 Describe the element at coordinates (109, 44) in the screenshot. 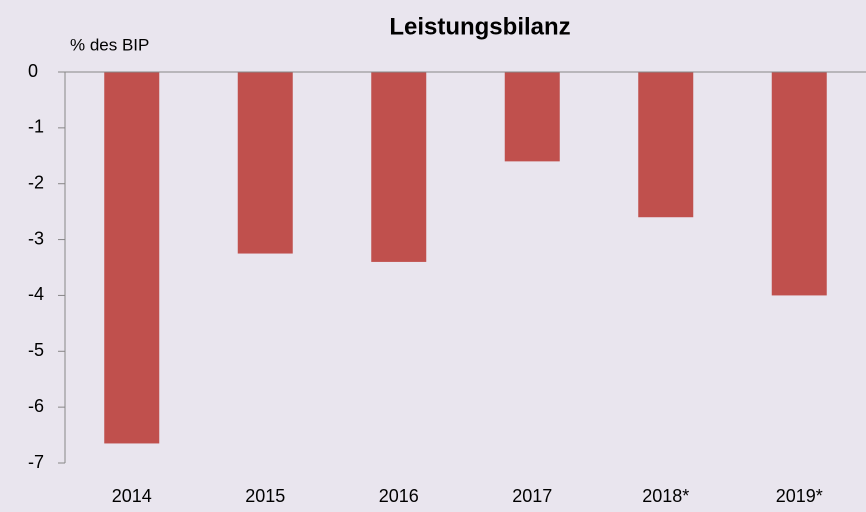

I see `y-axis-label: % des BIP` at that location.